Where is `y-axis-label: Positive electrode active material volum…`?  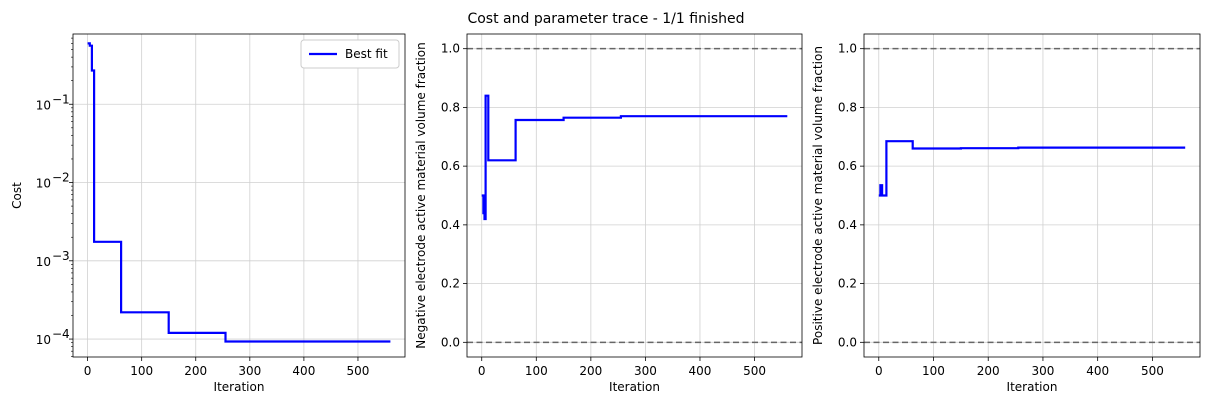
y-axis-label: Positive electrode active material volum… is located at coordinates (818, 195).